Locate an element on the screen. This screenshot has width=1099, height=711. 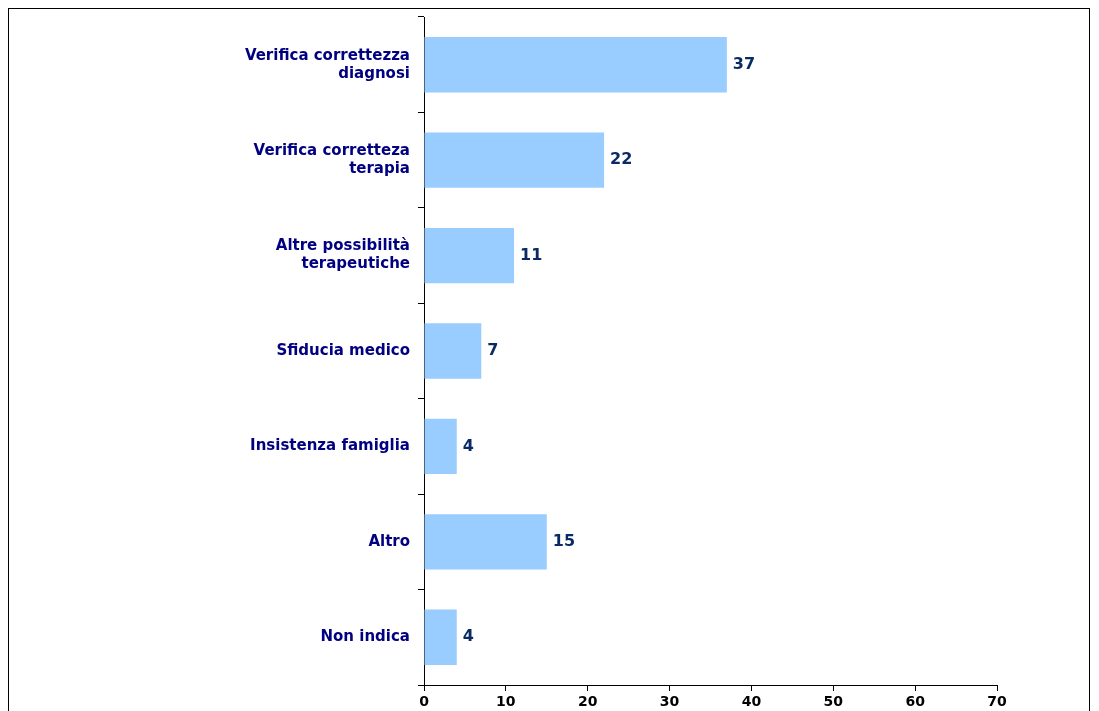
y-tick-label: Verifica correttezza diagnosi is located at coordinates (327, 63).